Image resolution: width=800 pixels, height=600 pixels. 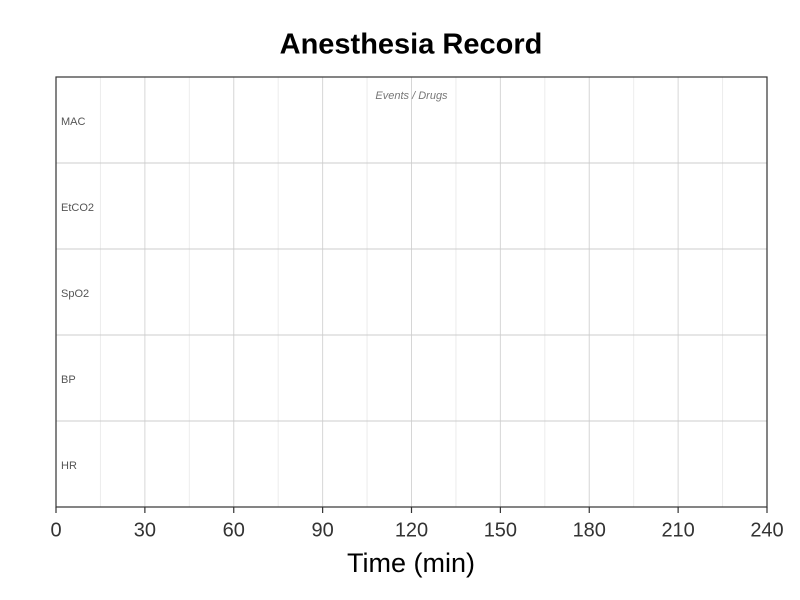 I want to click on lane-label: EtCO2, so click(x=77, y=208).